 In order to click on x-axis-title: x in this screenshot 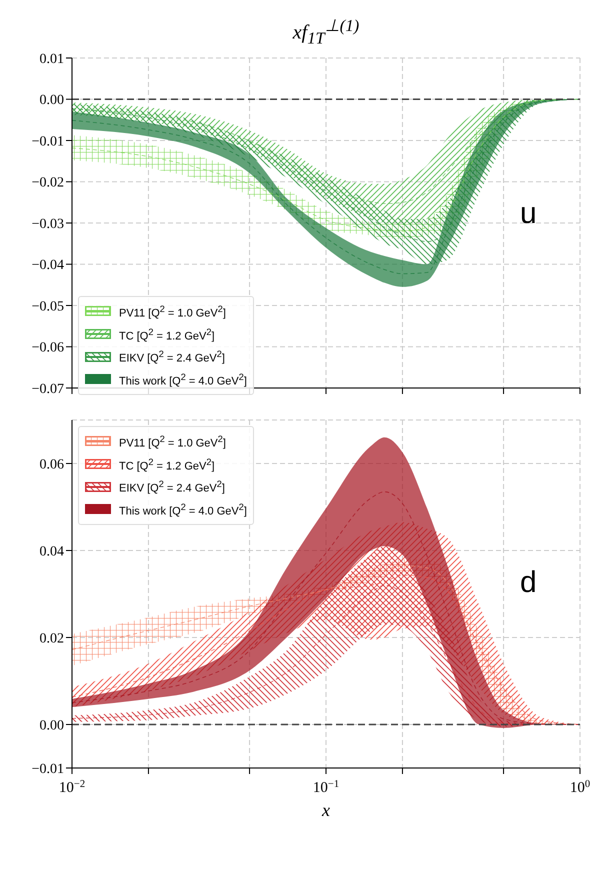, I will do `click(325, 810)`.